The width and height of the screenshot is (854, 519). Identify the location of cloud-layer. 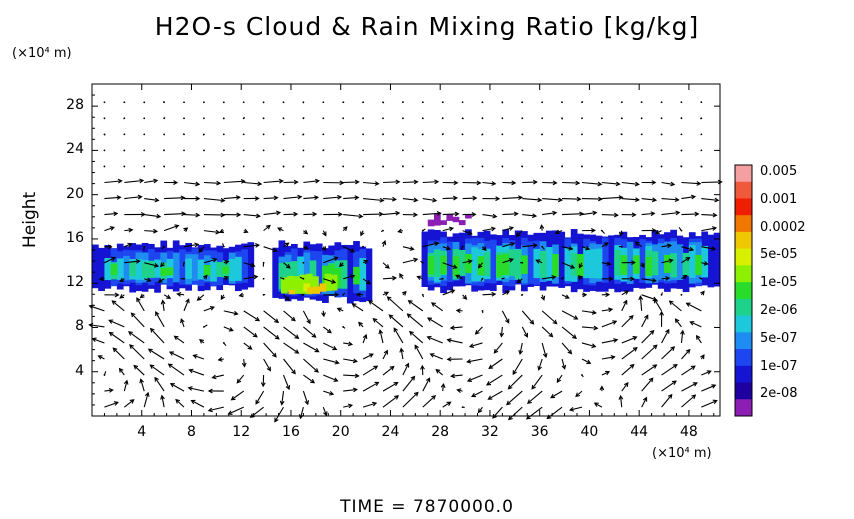
(173, 266).